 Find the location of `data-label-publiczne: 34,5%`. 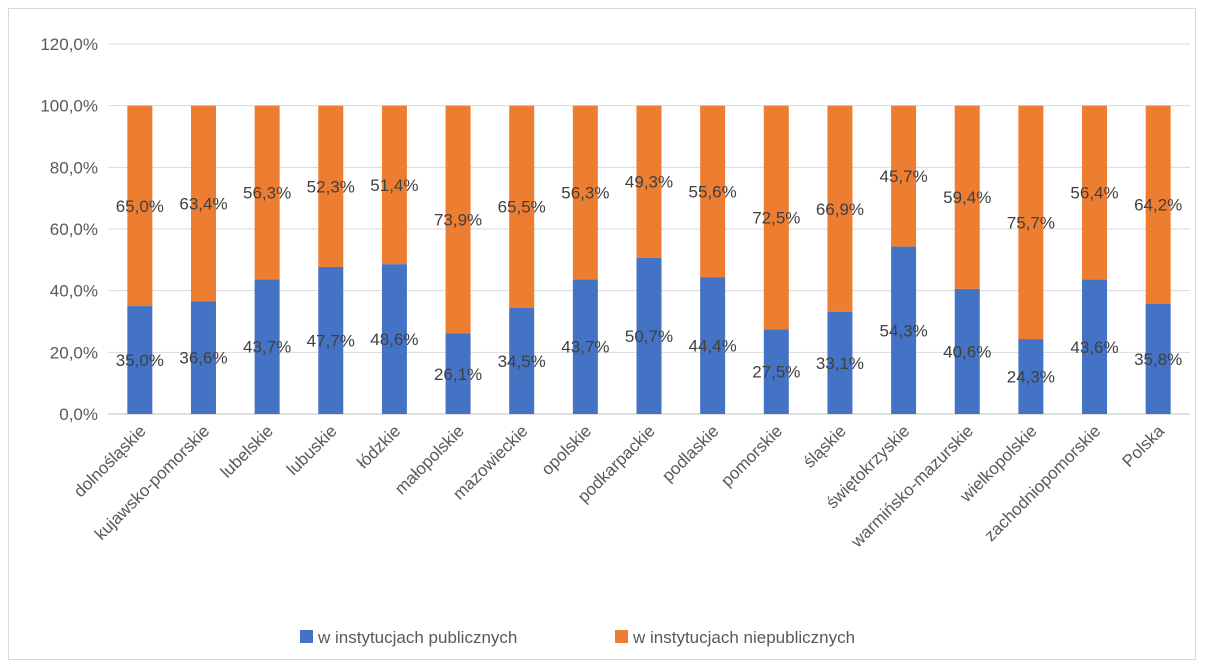

data-label-publiczne: 34,5% is located at coordinates (522, 361).